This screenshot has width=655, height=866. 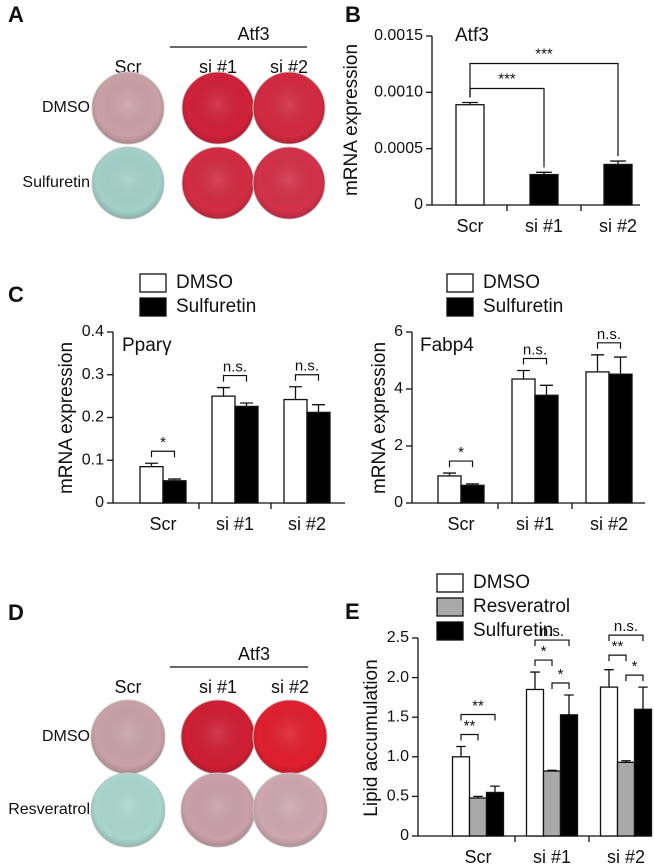 What do you see at coordinates (398, 445) in the screenshot?
I see `y-tick-label: 2` at bounding box center [398, 445].